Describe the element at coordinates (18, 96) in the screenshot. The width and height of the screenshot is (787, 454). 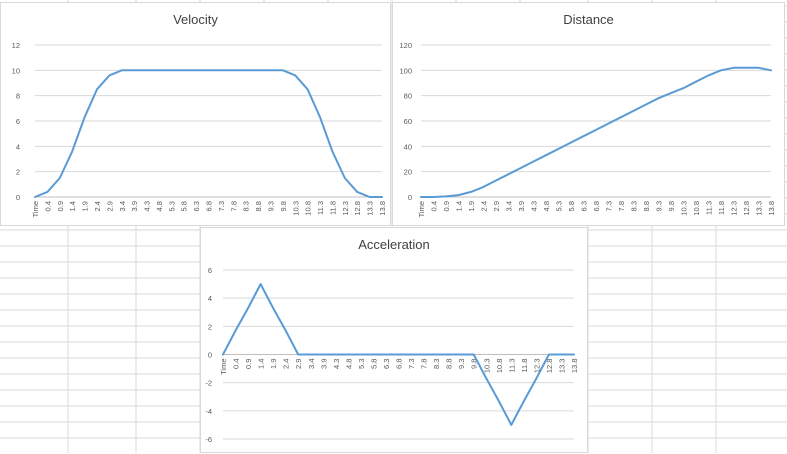
I see `y-tick-label: 8` at that location.